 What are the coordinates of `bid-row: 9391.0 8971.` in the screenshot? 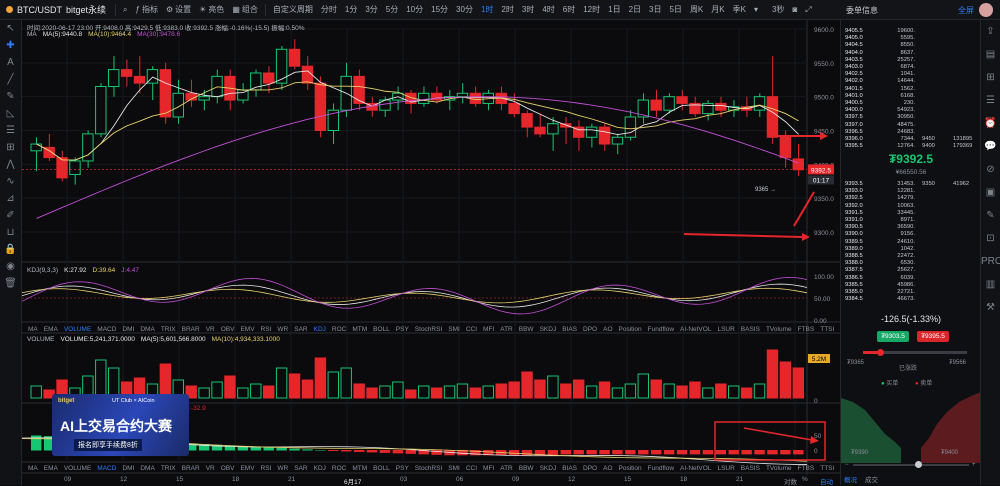 It's located at (880, 220).